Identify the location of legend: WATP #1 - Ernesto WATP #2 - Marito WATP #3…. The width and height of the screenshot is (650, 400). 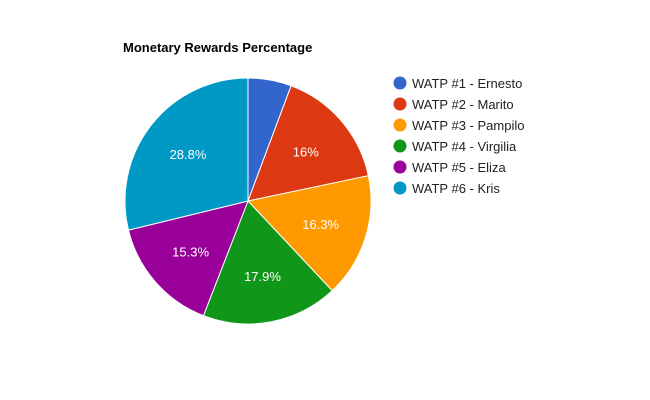
(459, 136).